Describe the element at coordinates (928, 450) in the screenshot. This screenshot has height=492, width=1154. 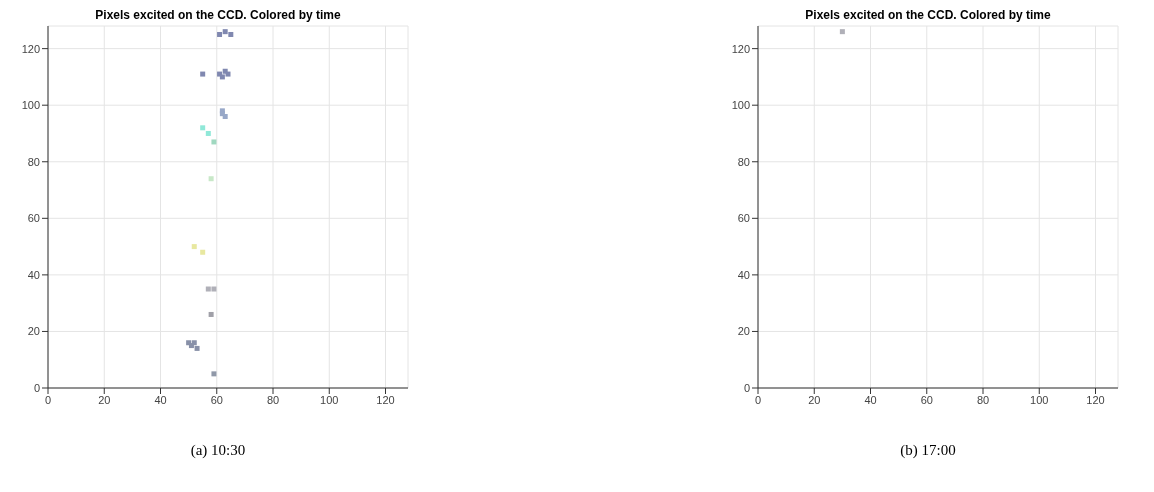
I see `text: (b) 17:00` at that location.